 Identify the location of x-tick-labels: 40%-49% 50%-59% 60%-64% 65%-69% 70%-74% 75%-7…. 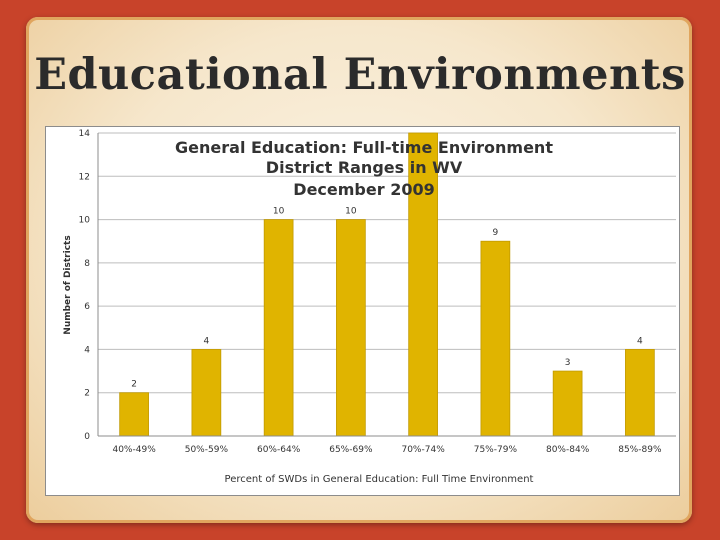
(386, 450).